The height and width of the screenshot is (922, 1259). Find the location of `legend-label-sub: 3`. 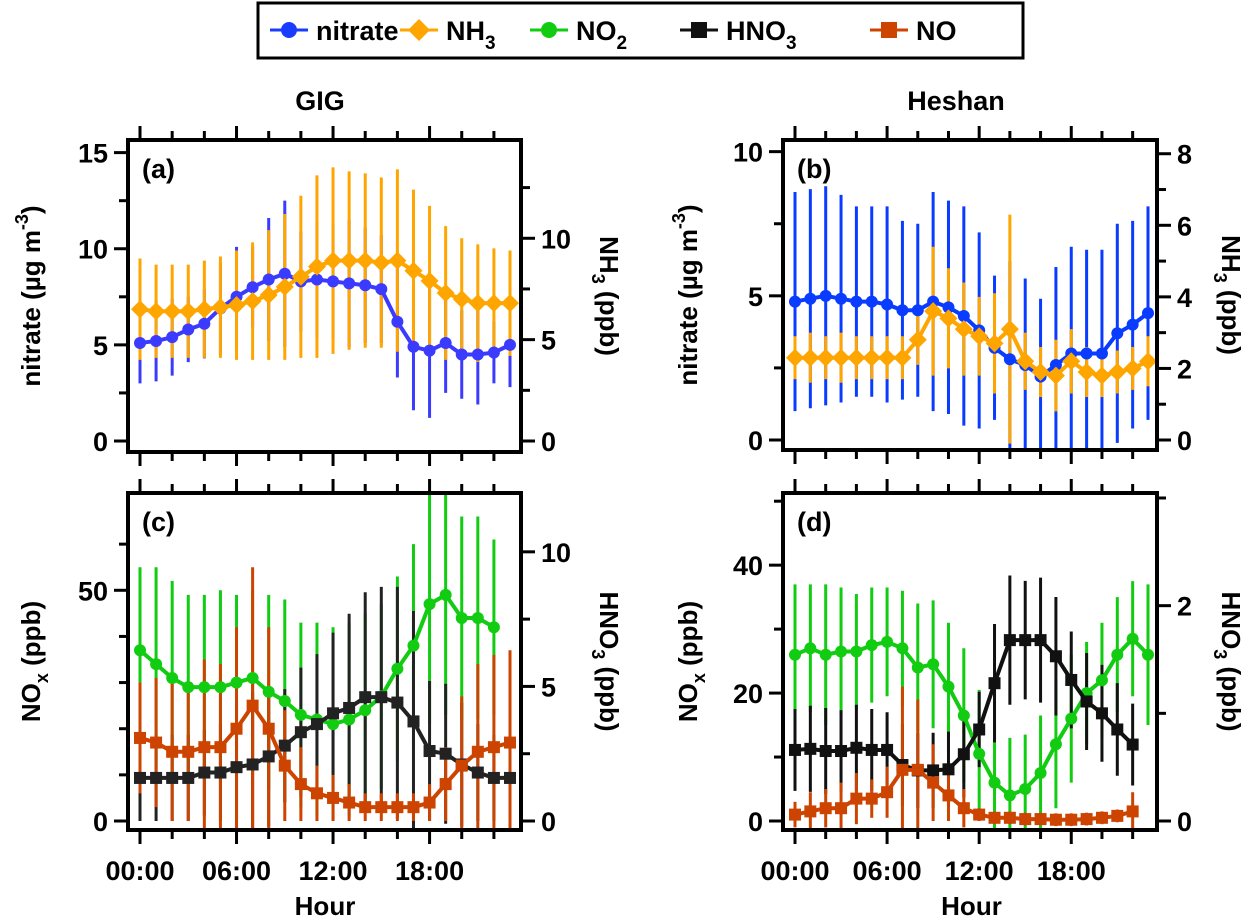

legend-label-sub: 3 is located at coordinates (791, 43).